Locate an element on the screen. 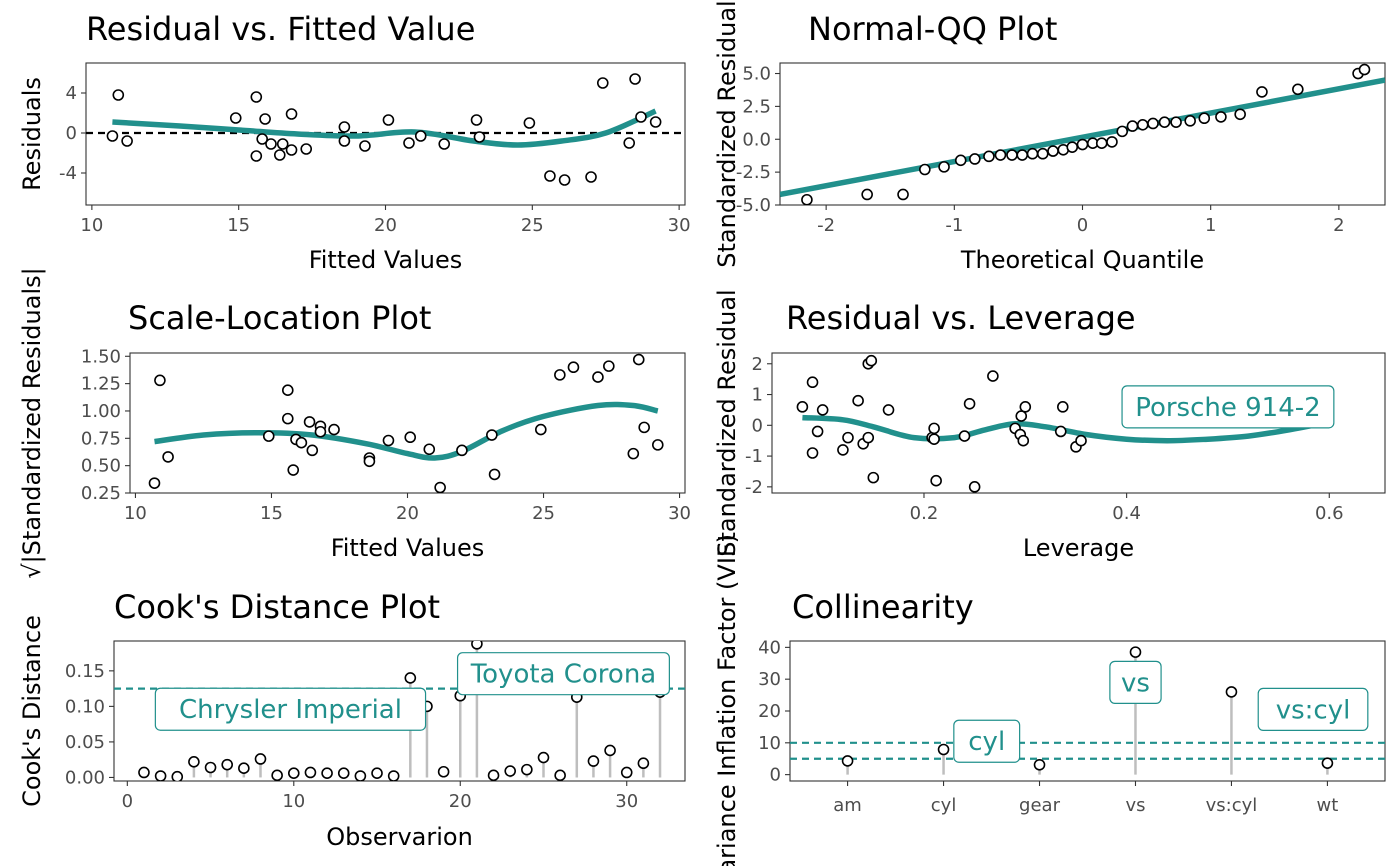 The height and width of the screenshot is (866, 1400). x-tick-label: 0 is located at coordinates (1082, 225).